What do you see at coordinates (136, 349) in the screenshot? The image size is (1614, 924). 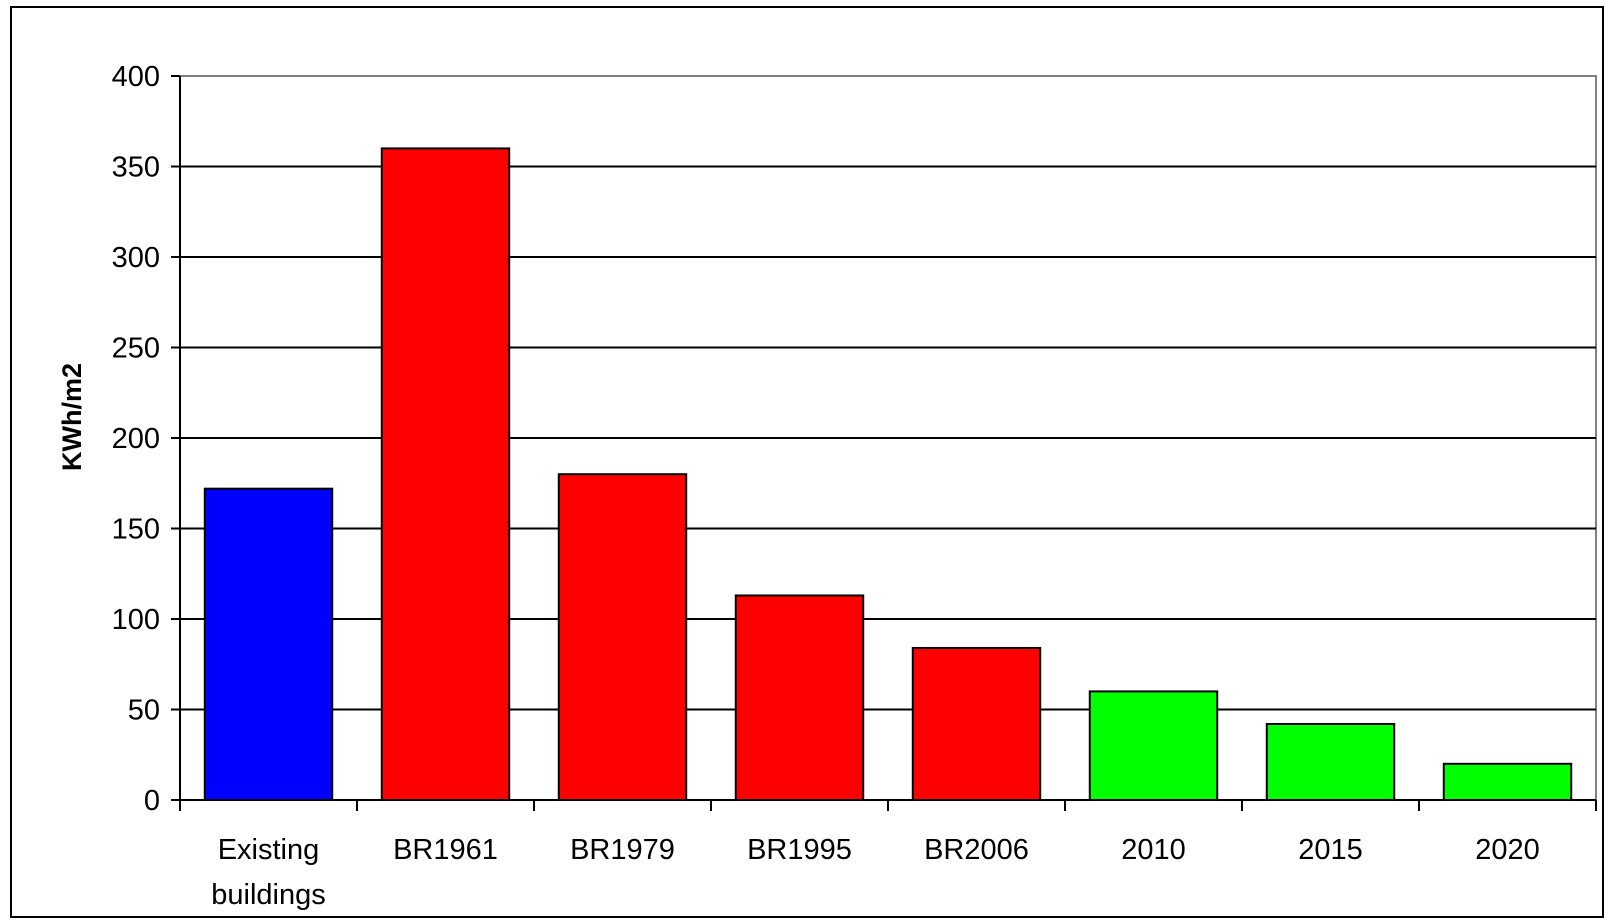 I see `y-tick-label: 250` at bounding box center [136, 349].